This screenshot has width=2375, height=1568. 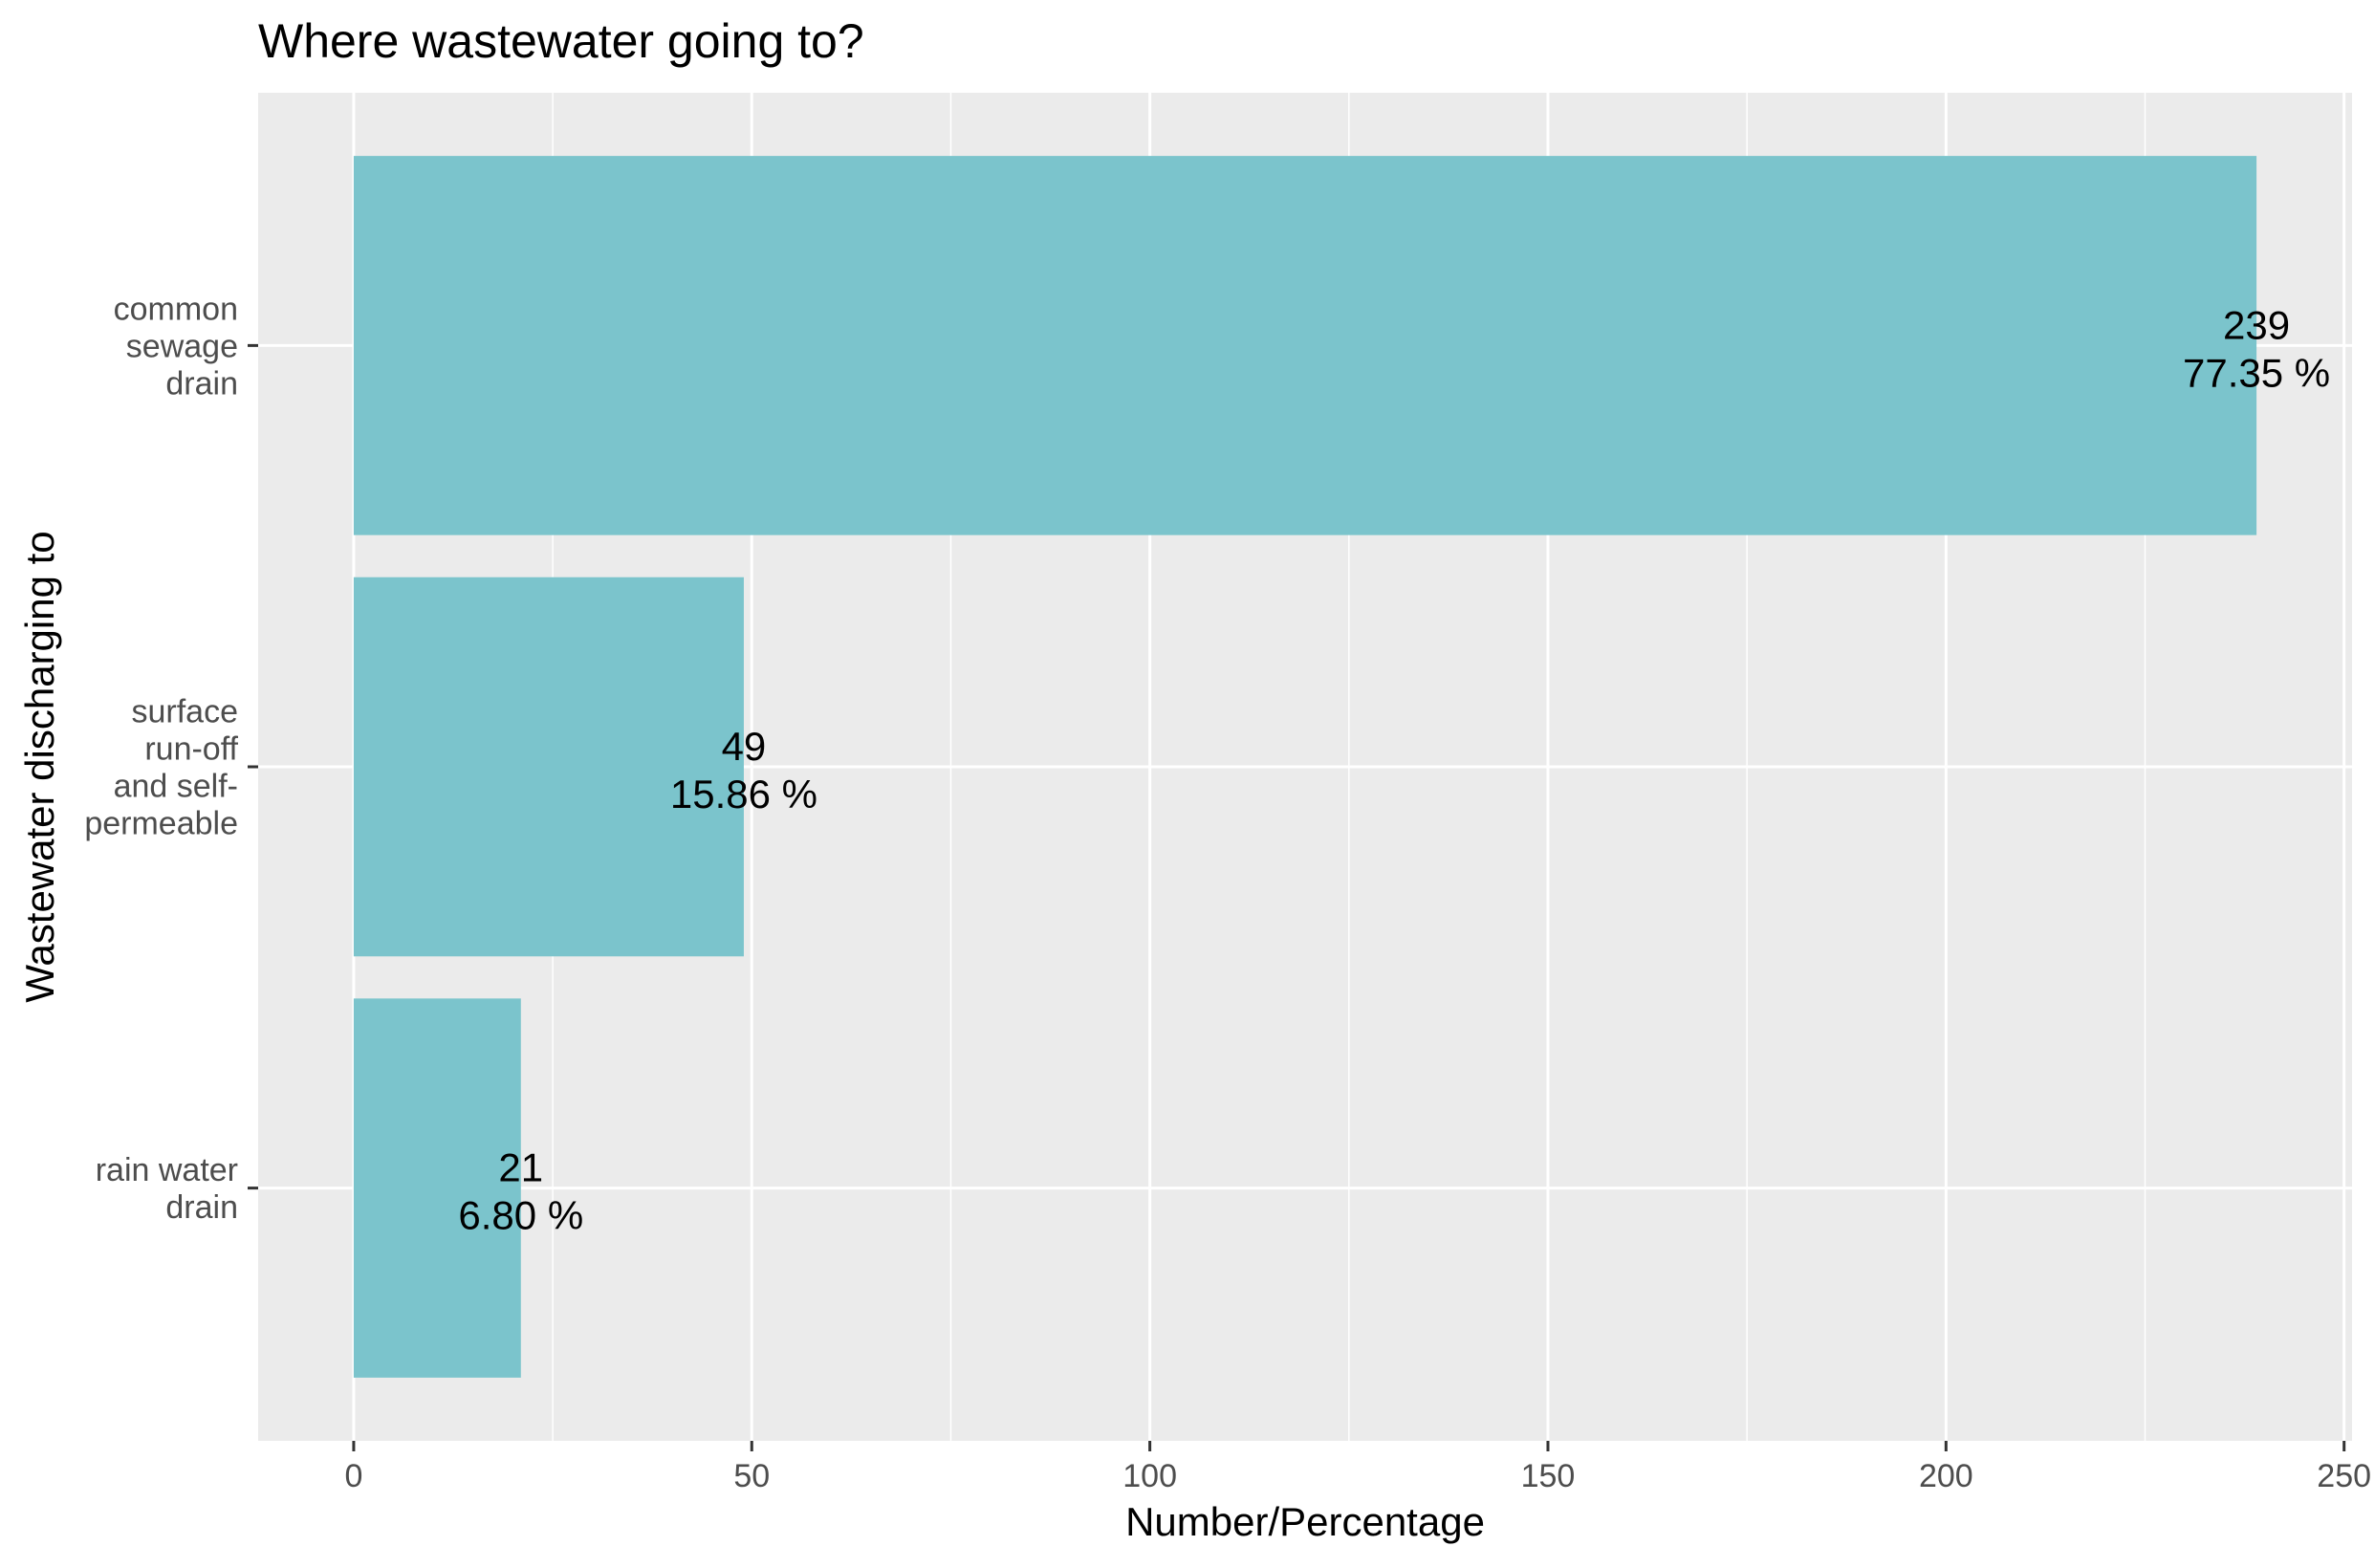 I want to click on x-tick-label: 250, so click(x=2344, y=1476).